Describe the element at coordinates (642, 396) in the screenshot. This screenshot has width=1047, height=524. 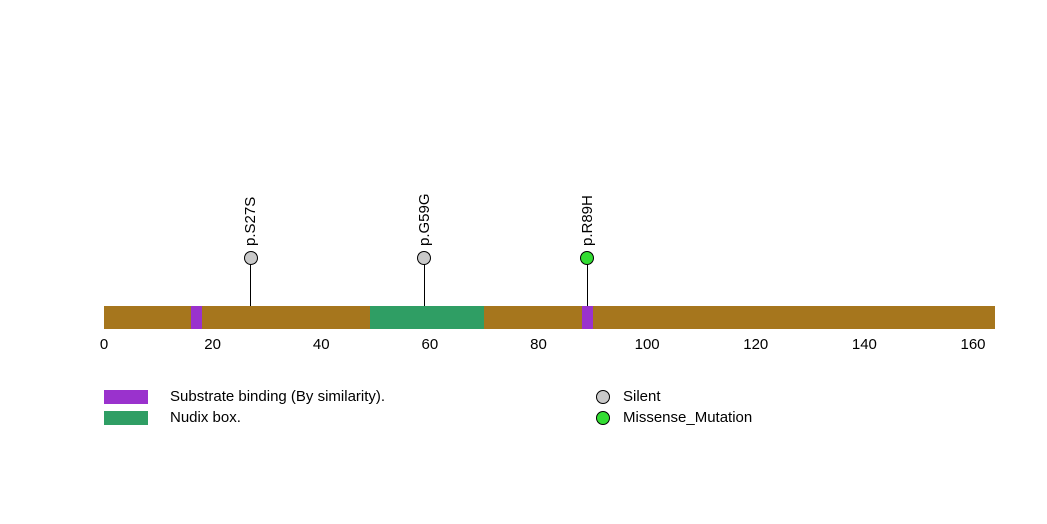
I see `legend-label-silent: Silent` at that location.